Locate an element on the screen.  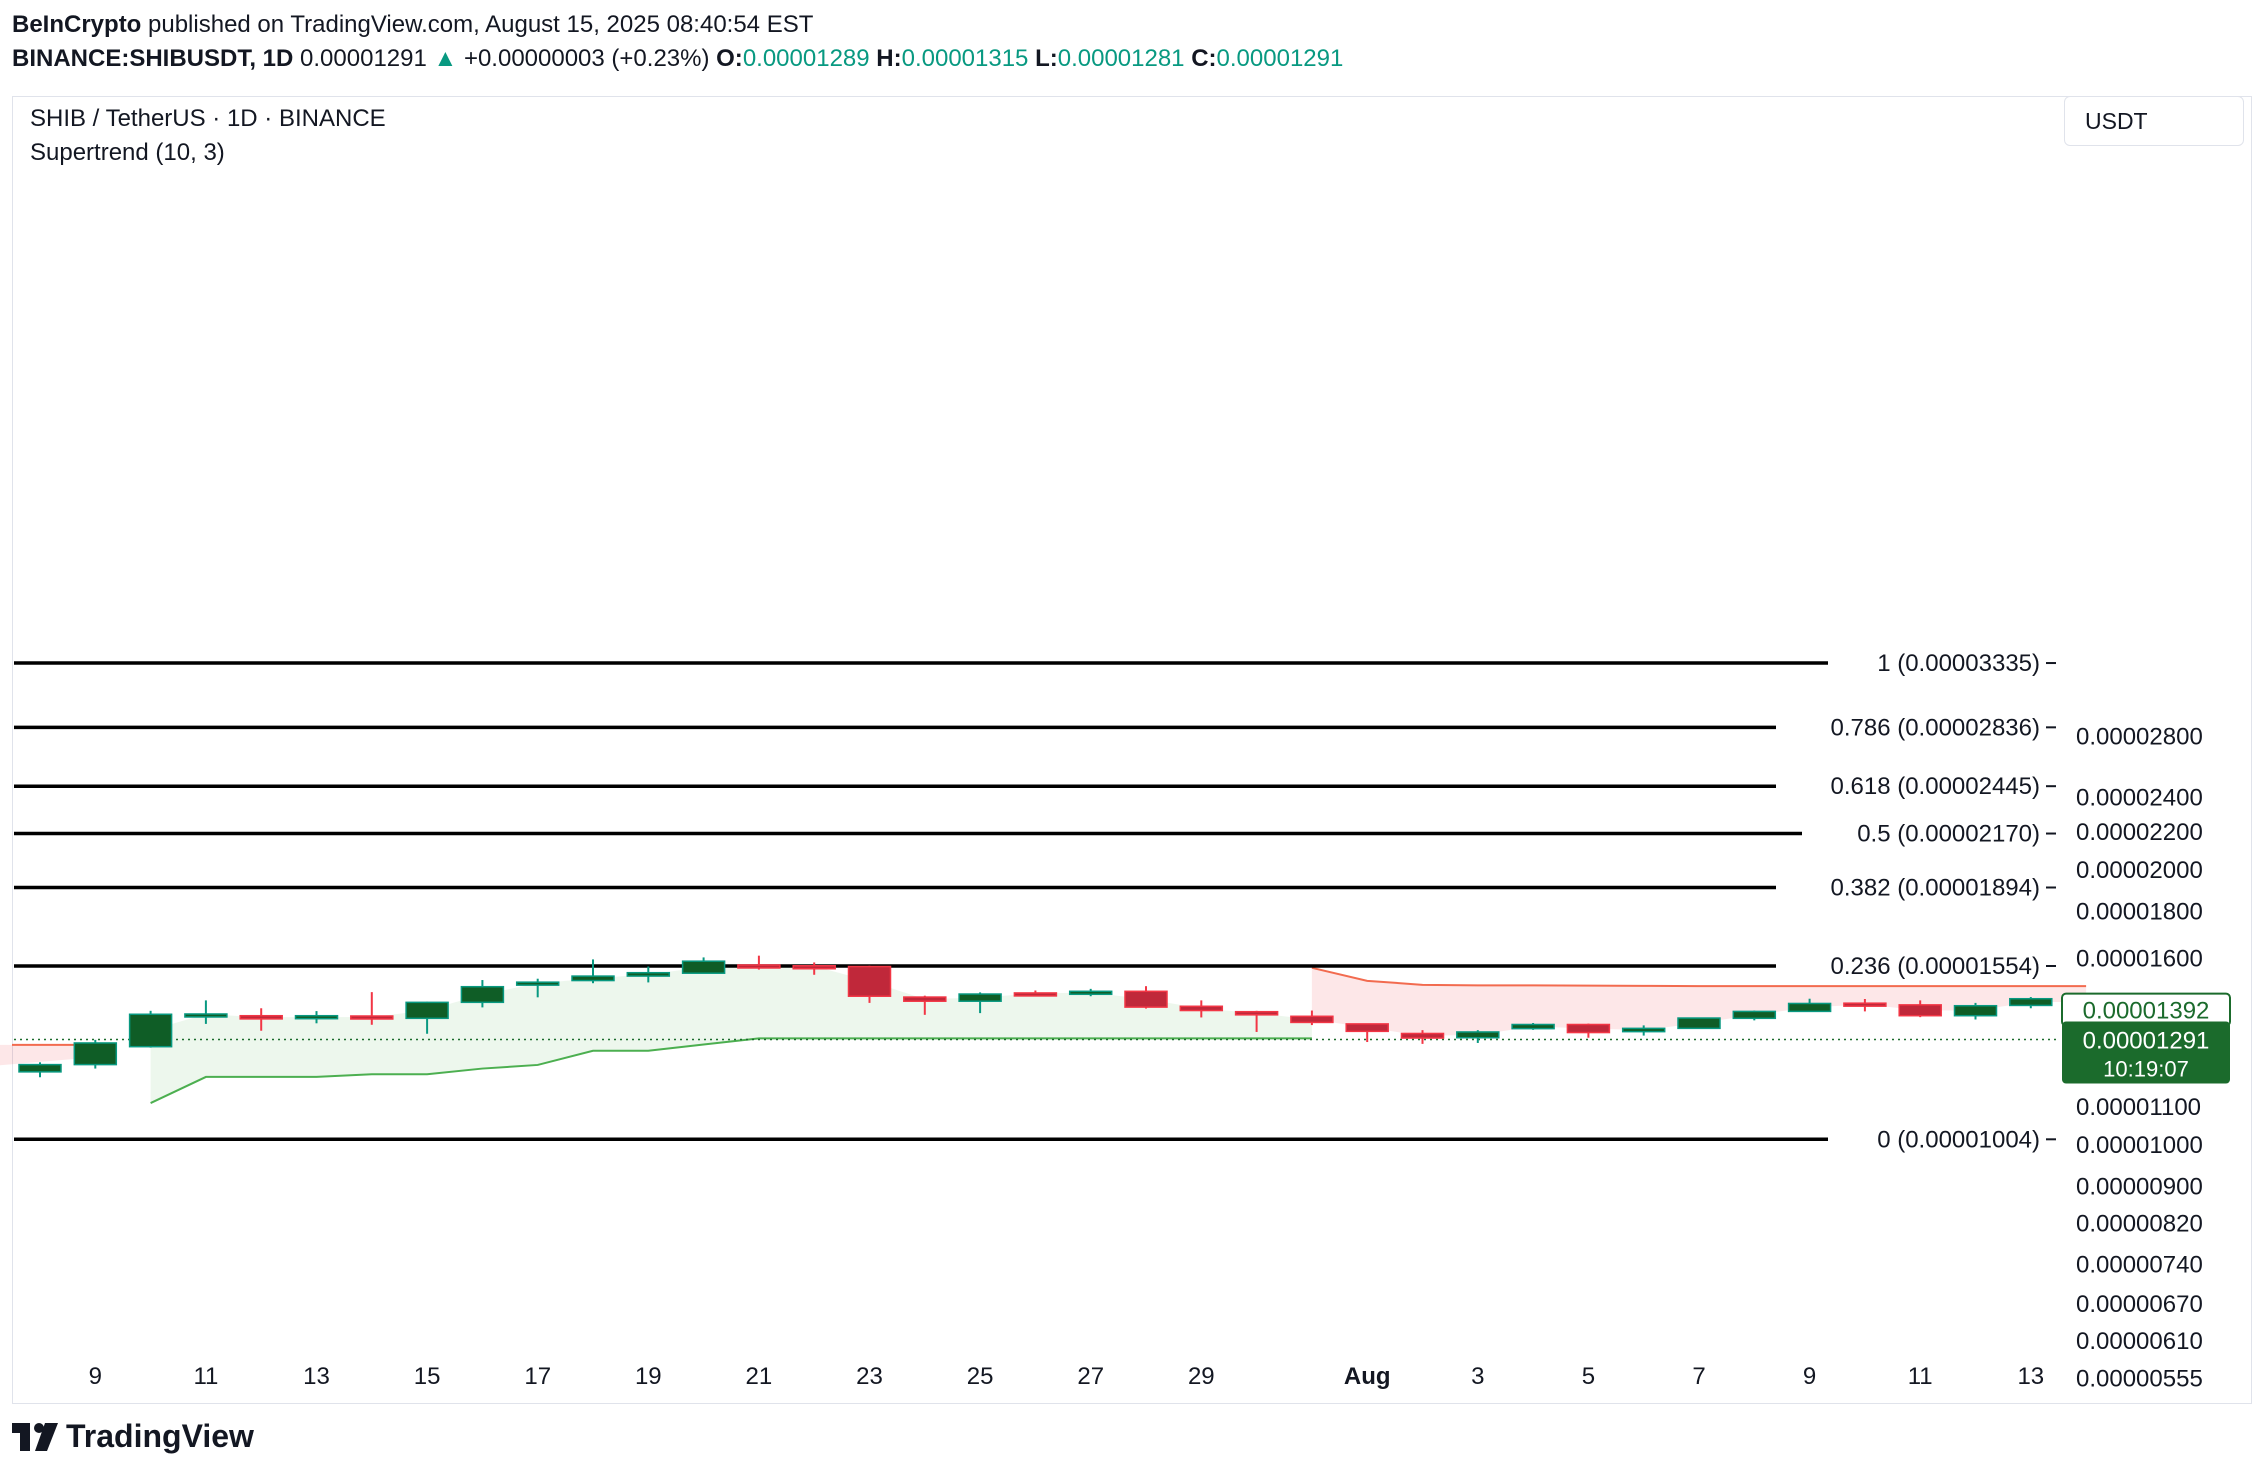
symbol-label: BINANCE:SHIBUSDT, 1D is located at coordinates (153, 58).